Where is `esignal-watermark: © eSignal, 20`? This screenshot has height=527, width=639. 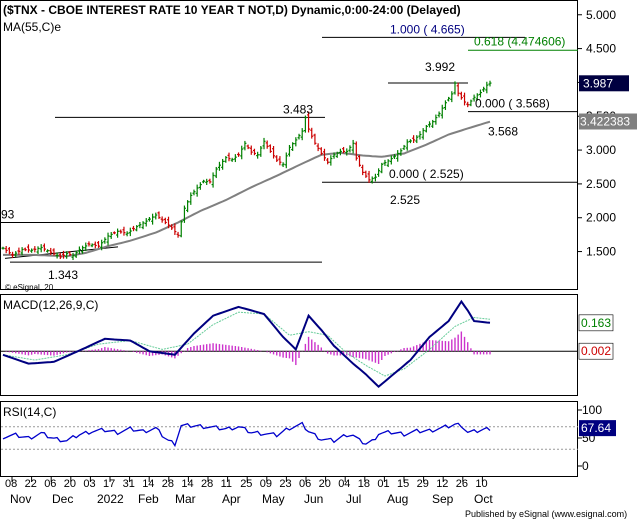
esignal-watermark: © eSignal, 20 is located at coordinates (29, 287).